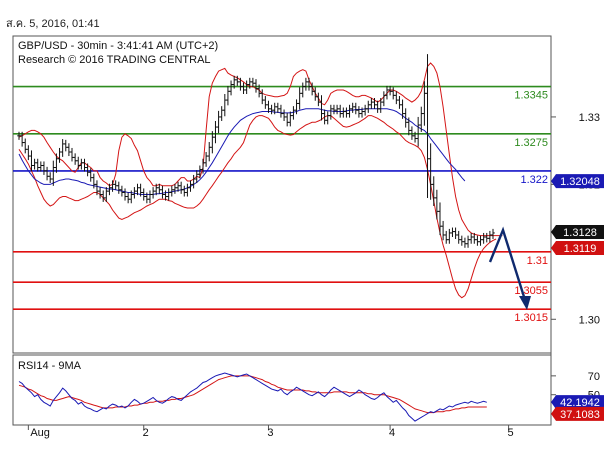  What do you see at coordinates (534, 180) in the screenshot?
I see `level-label: 1.322` at bounding box center [534, 180].